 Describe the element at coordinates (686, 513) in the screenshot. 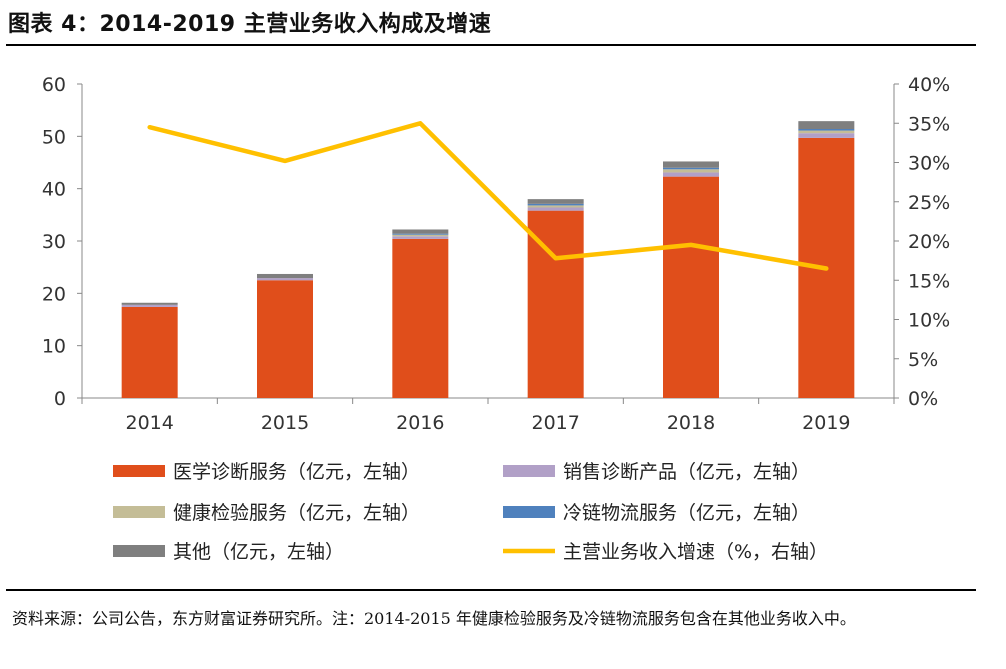

I see `legend-label: 冷链物流服务（亿元，左轴）` at that location.